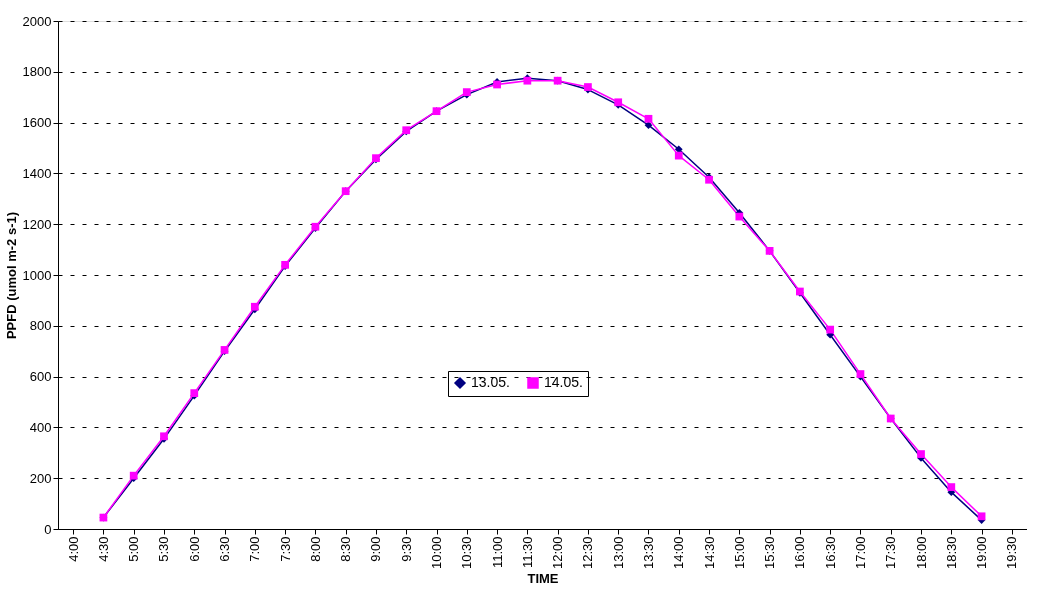 The image size is (1059, 606). I want to click on x-tick-label: 15:30, so click(770, 553).